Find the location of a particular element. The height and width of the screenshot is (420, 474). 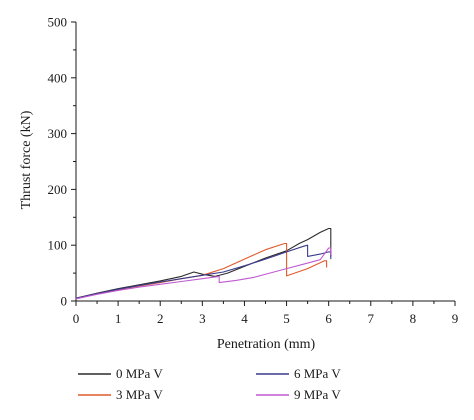

x-tick-label: 6 is located at coordinates (328, 318).